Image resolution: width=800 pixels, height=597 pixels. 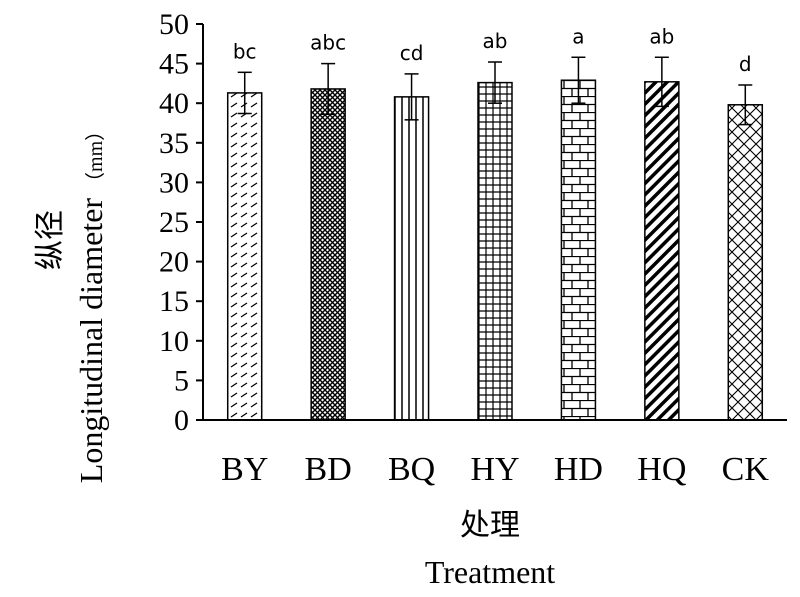 I want to click on y-tick-label: 5, so click(x=181, y=380).